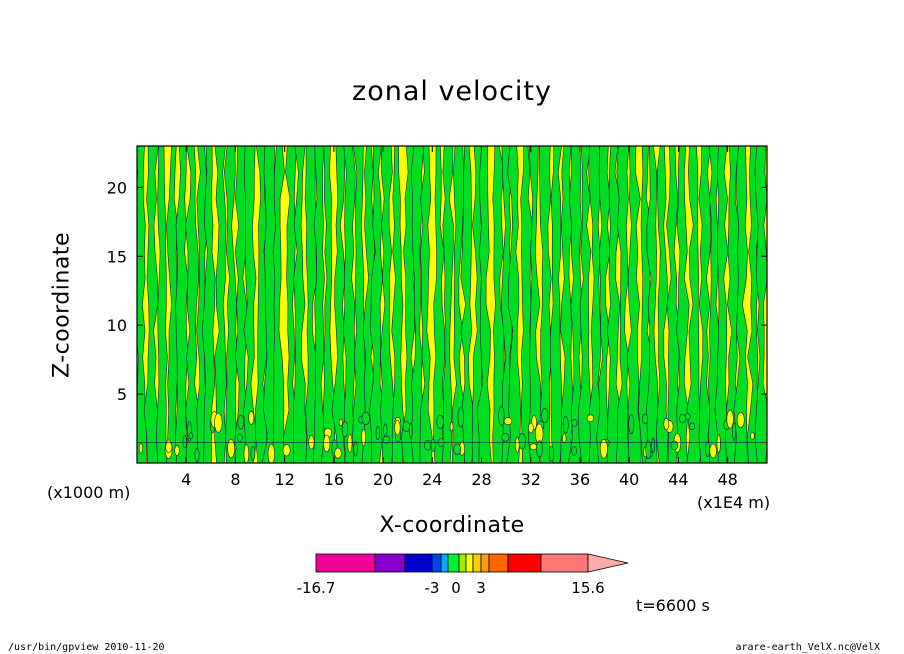  I want to click on colorbar-label: -3, so click(432, 588).